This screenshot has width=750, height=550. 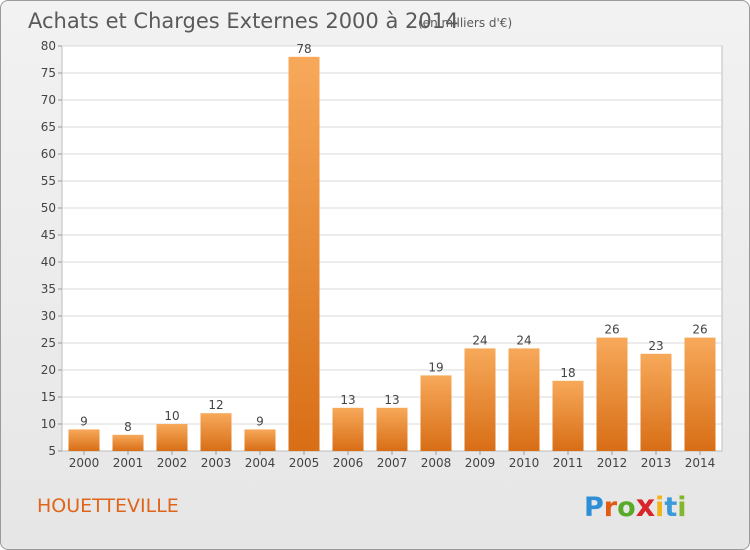 I want to click on y-tick-label: 10, so click(x=48, y=424).